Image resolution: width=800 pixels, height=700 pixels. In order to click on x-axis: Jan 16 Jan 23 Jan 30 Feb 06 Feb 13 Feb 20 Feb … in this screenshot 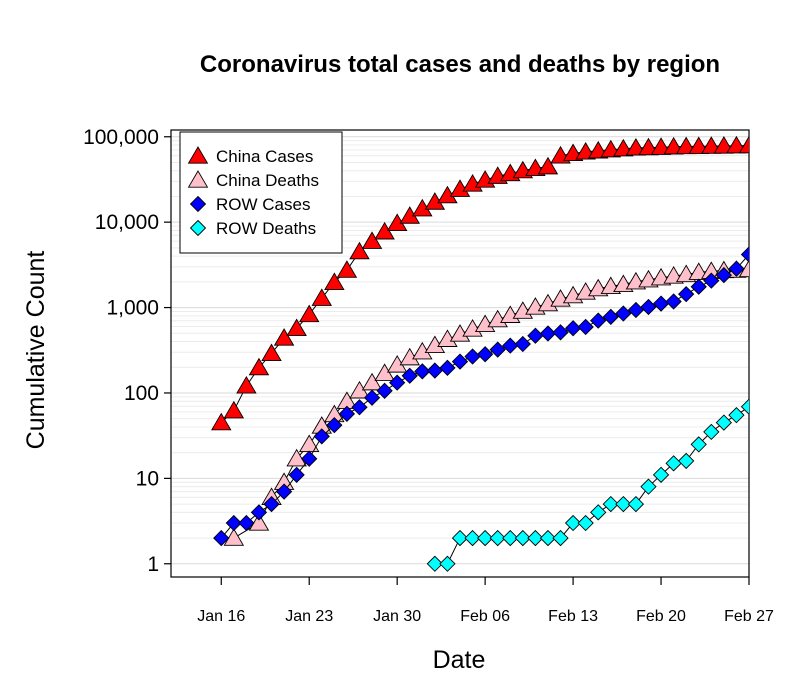, I will do `click(485, 601)`.